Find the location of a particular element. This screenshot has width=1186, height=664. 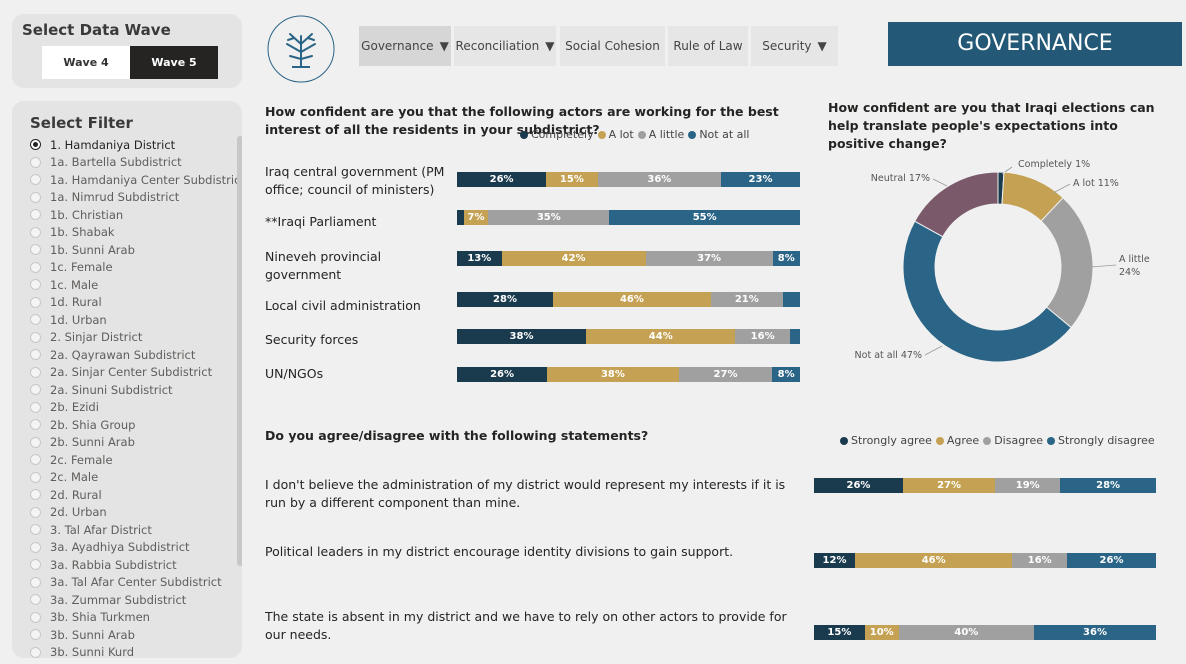

radio-selected-icon is located at coordinates (35, 145).